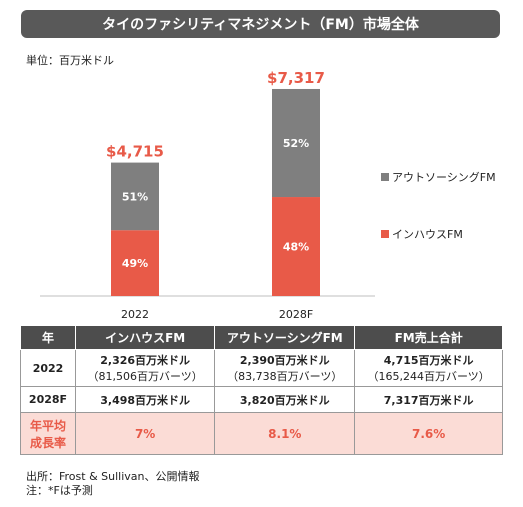 This screenshot has width=523, height=507. I want to click on cell-thb: （165,244百万バーツ）, so click(428, 376).